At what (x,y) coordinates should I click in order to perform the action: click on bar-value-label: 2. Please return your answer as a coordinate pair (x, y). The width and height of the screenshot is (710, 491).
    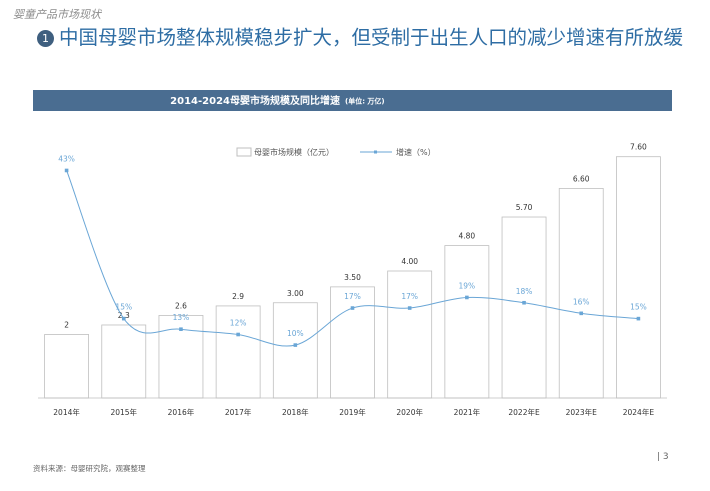
    Looking at the image, I should click on (66, 325).